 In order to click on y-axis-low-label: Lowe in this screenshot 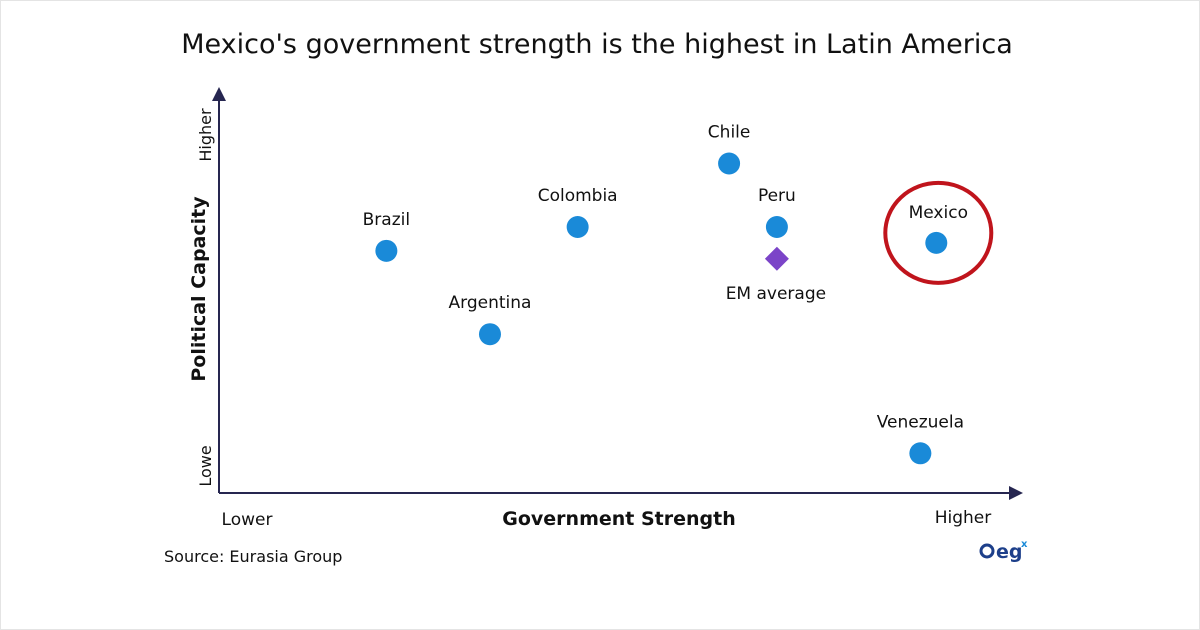, I will do `click(205, 465)`.